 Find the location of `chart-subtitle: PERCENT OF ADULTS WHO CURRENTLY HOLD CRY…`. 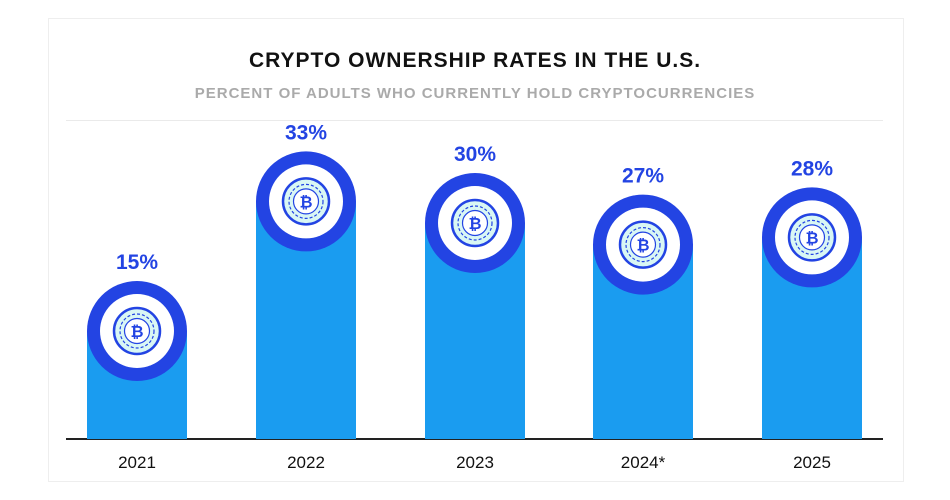

chart-subtitle: PERCENT OF ADULTS WHO CURRENTLY HOLD CRY… is located at coordinates (475, 93).